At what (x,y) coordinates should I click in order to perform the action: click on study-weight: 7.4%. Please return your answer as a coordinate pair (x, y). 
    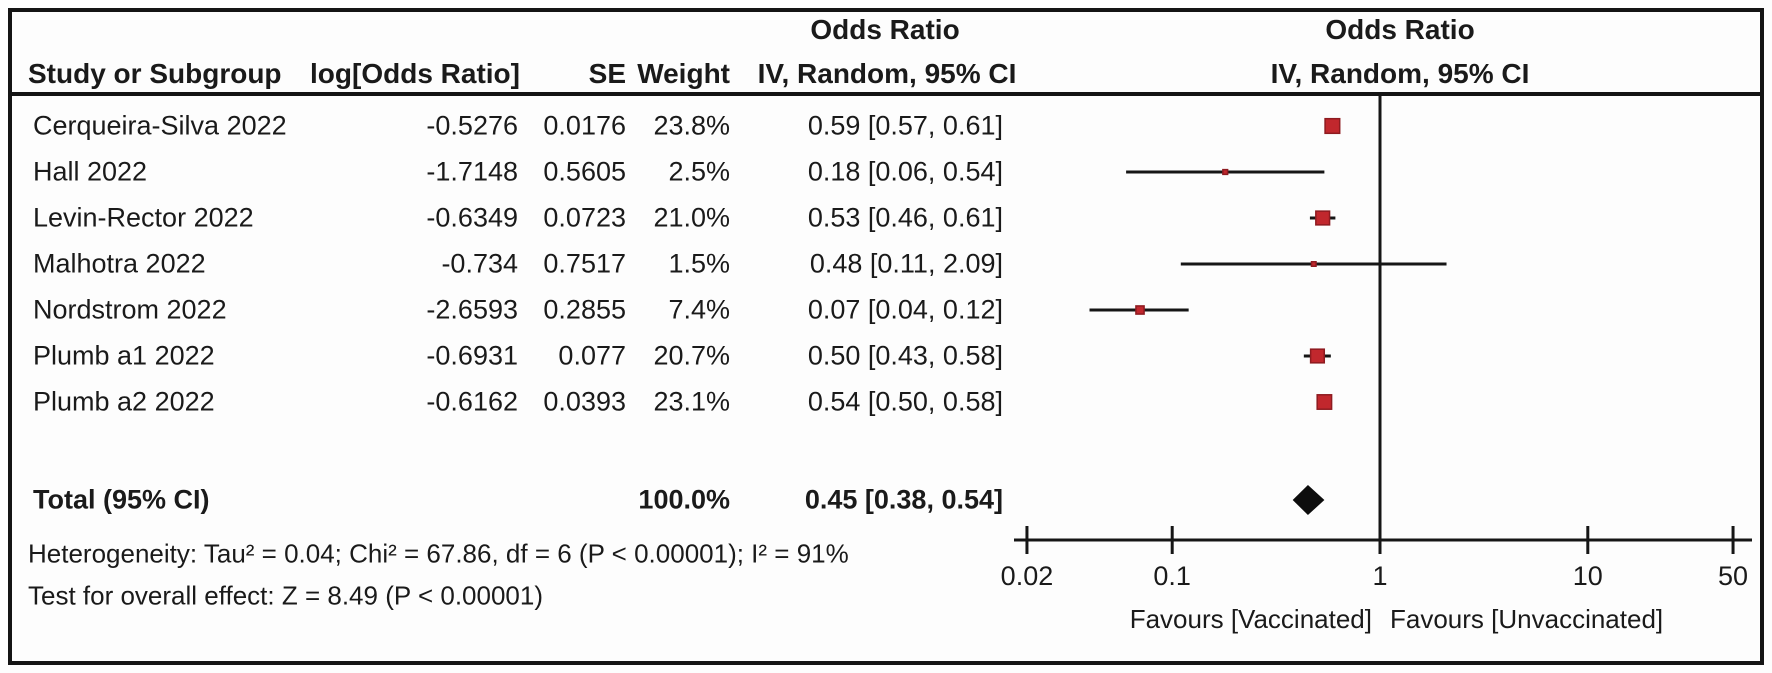
    Looking at the image, I should click on (699, 309).